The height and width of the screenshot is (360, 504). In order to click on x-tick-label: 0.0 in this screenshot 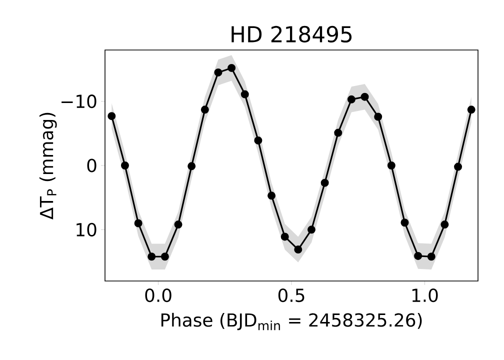, I will do `click(158, 295)`.